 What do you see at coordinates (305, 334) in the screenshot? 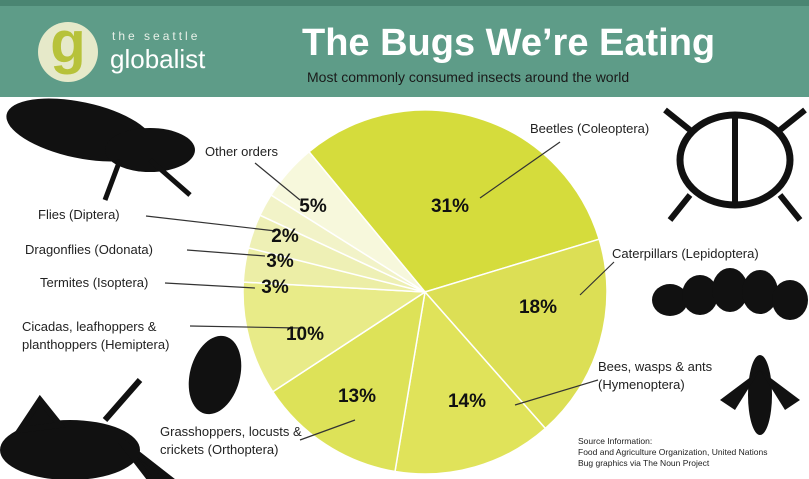
I see `value-label: 10%` at bounding box center [305, 334].